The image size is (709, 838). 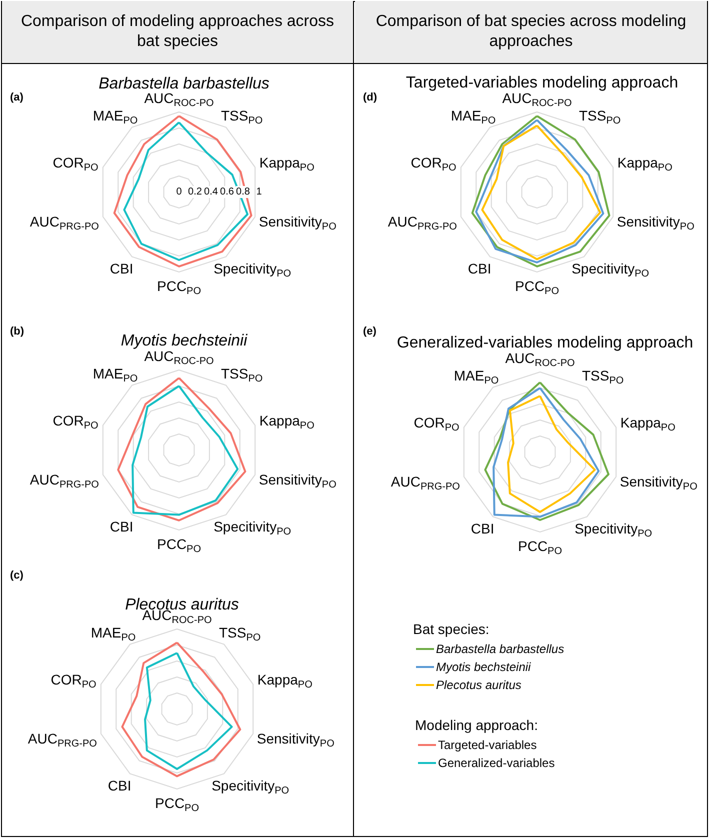 I want to click on chart-title: Barbastella barbastellus, so click(x=184, y=84).